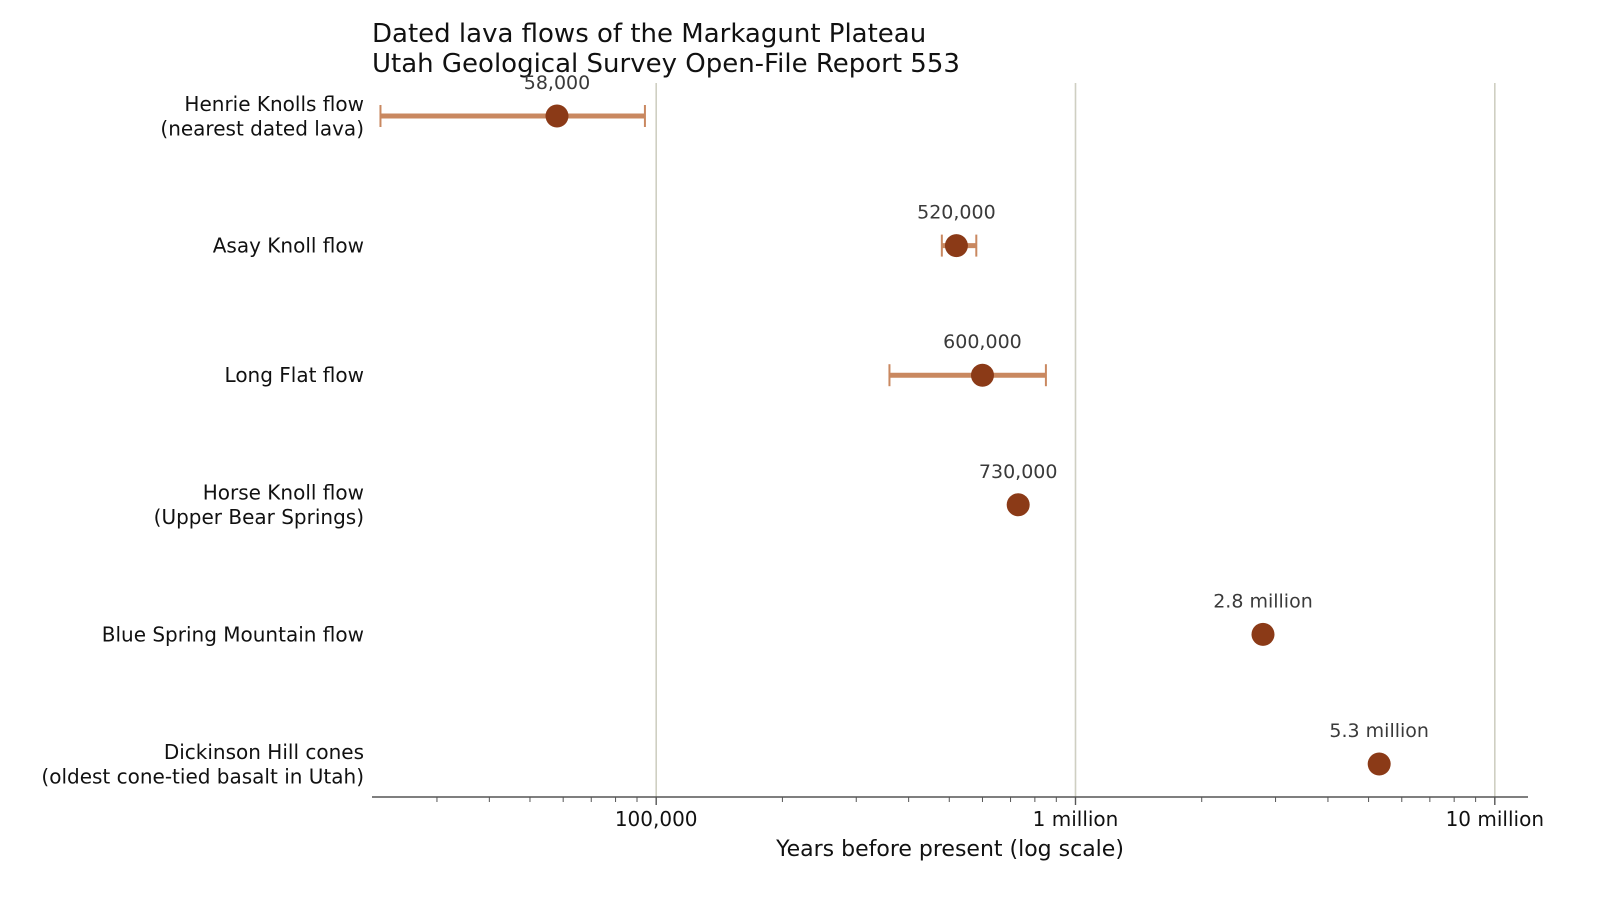 This screenshot has width=1600, height=900. What do you see at coordinates (1018, 472) in the screenshot?
I see `data-label-3: 730,000` at bounding box center [1018, 472].